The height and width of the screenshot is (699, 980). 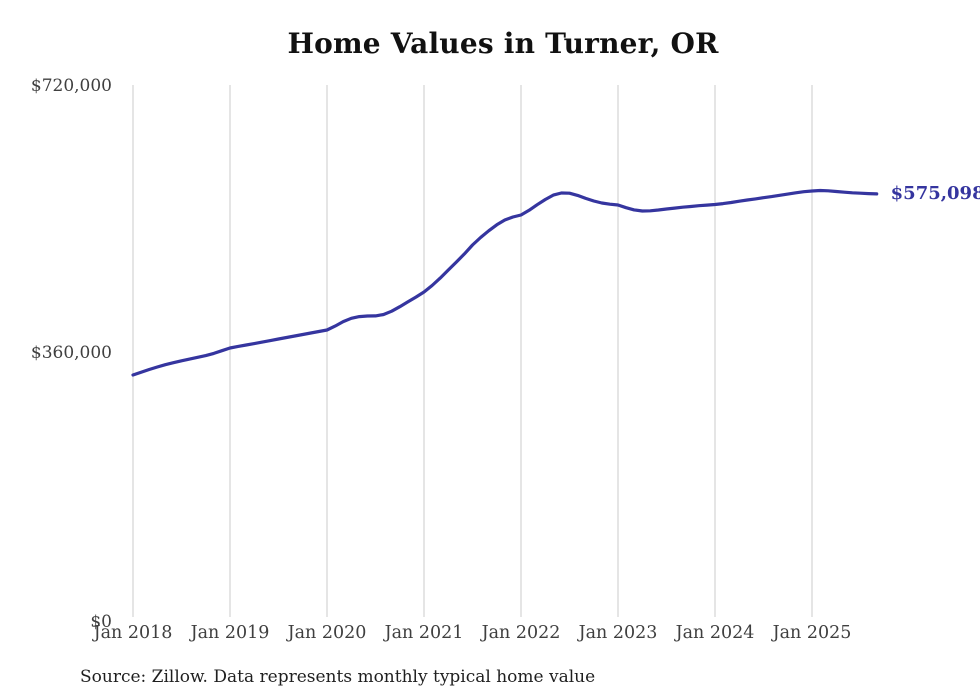 What do you see at coordinates (71, 86) in the screenshot?
I see `y-axis-tick-720000: $720,000` at bounding box center [71, 86].